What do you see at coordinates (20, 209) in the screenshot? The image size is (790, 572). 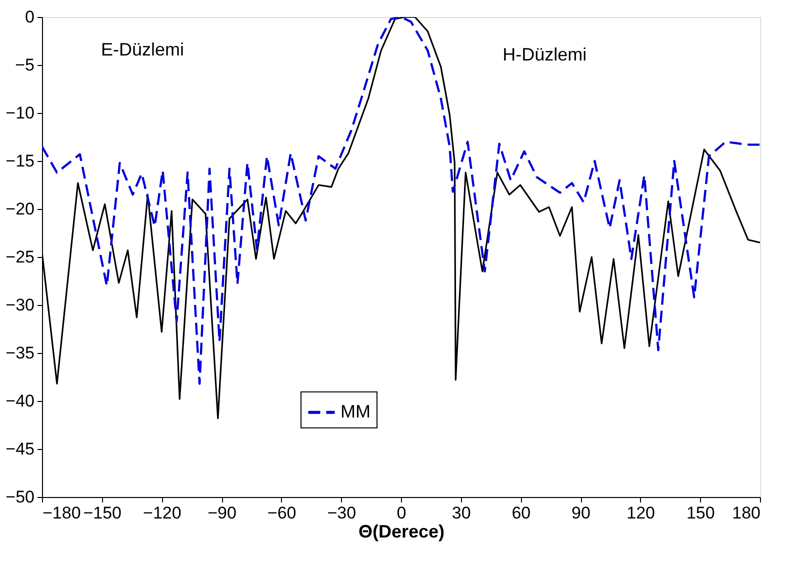 I see `y-tick-label: −20` at bounding box center [20, 209].